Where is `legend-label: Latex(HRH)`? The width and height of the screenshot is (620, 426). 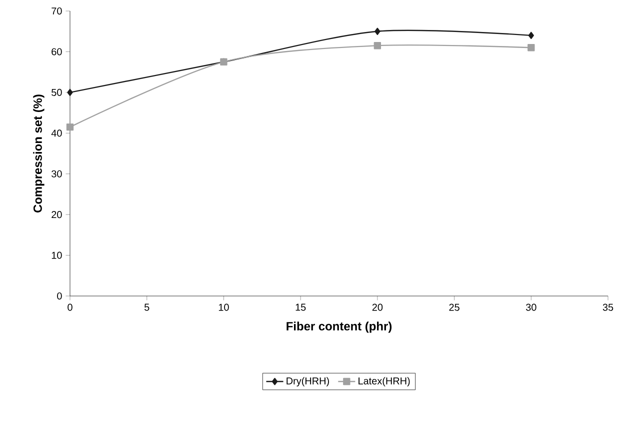 legend-label: Latex(HRH) is located at coordinates (384, 381).